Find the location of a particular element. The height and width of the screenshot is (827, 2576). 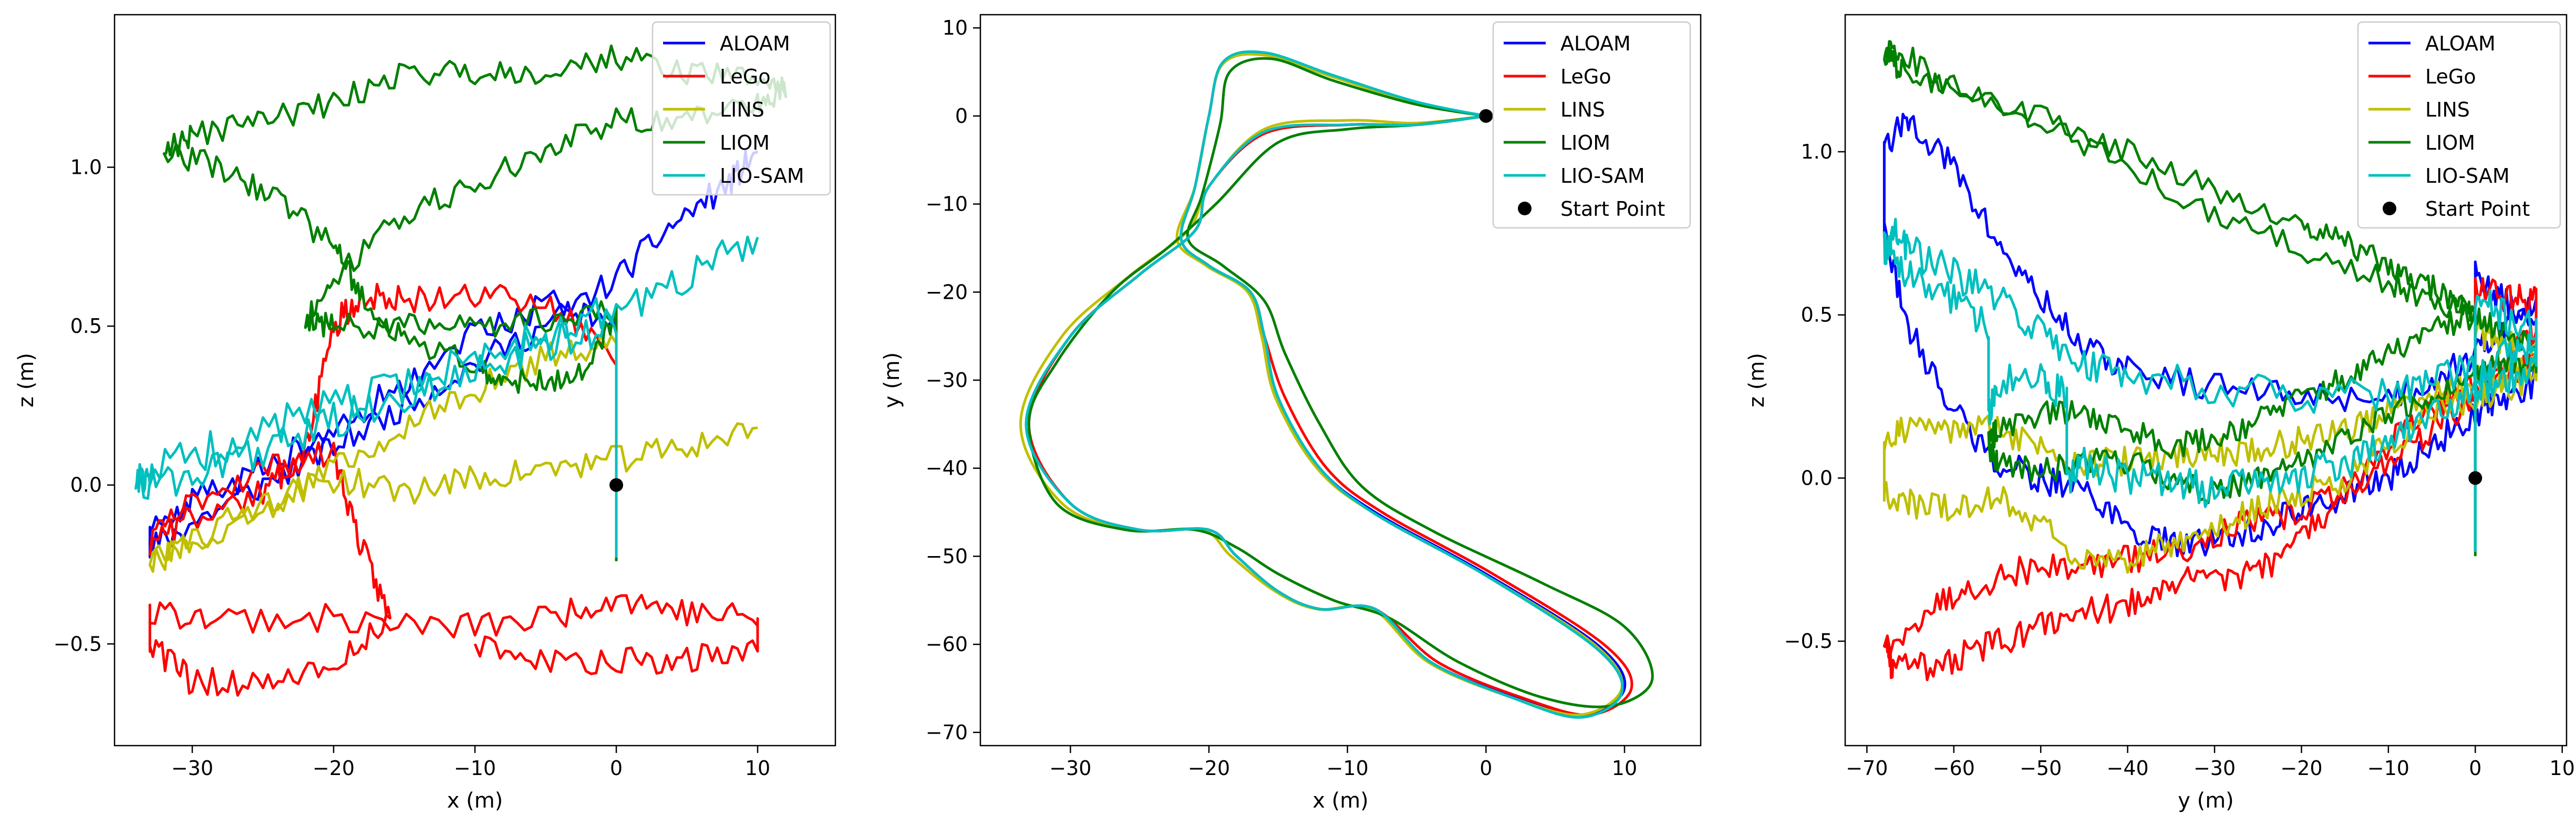

y-tick-label: −10 is located at coordinates (947, 204).